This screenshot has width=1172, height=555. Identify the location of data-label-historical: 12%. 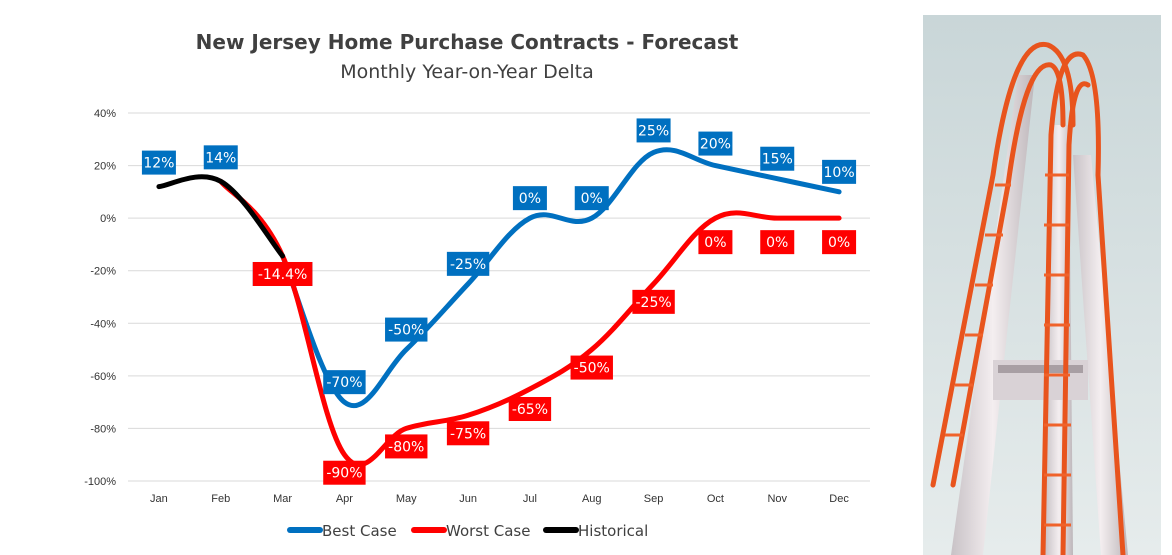
(158, 162).